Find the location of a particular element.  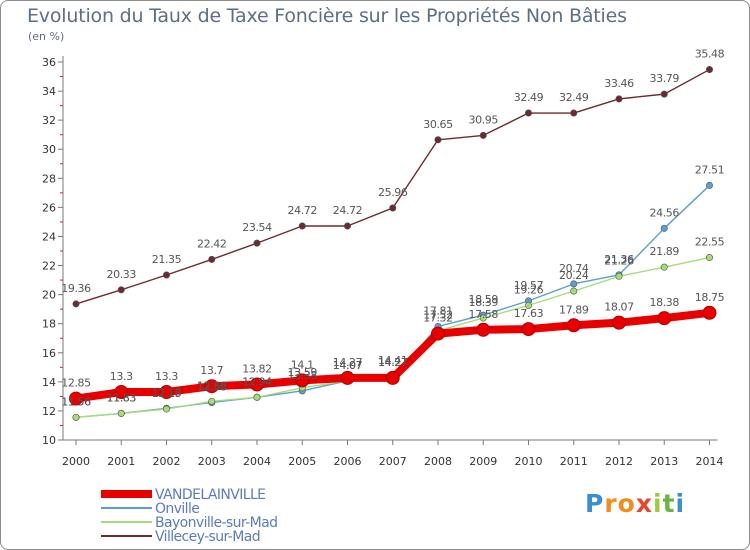

data-label: 20.74 is located at coordinates (574, 268).